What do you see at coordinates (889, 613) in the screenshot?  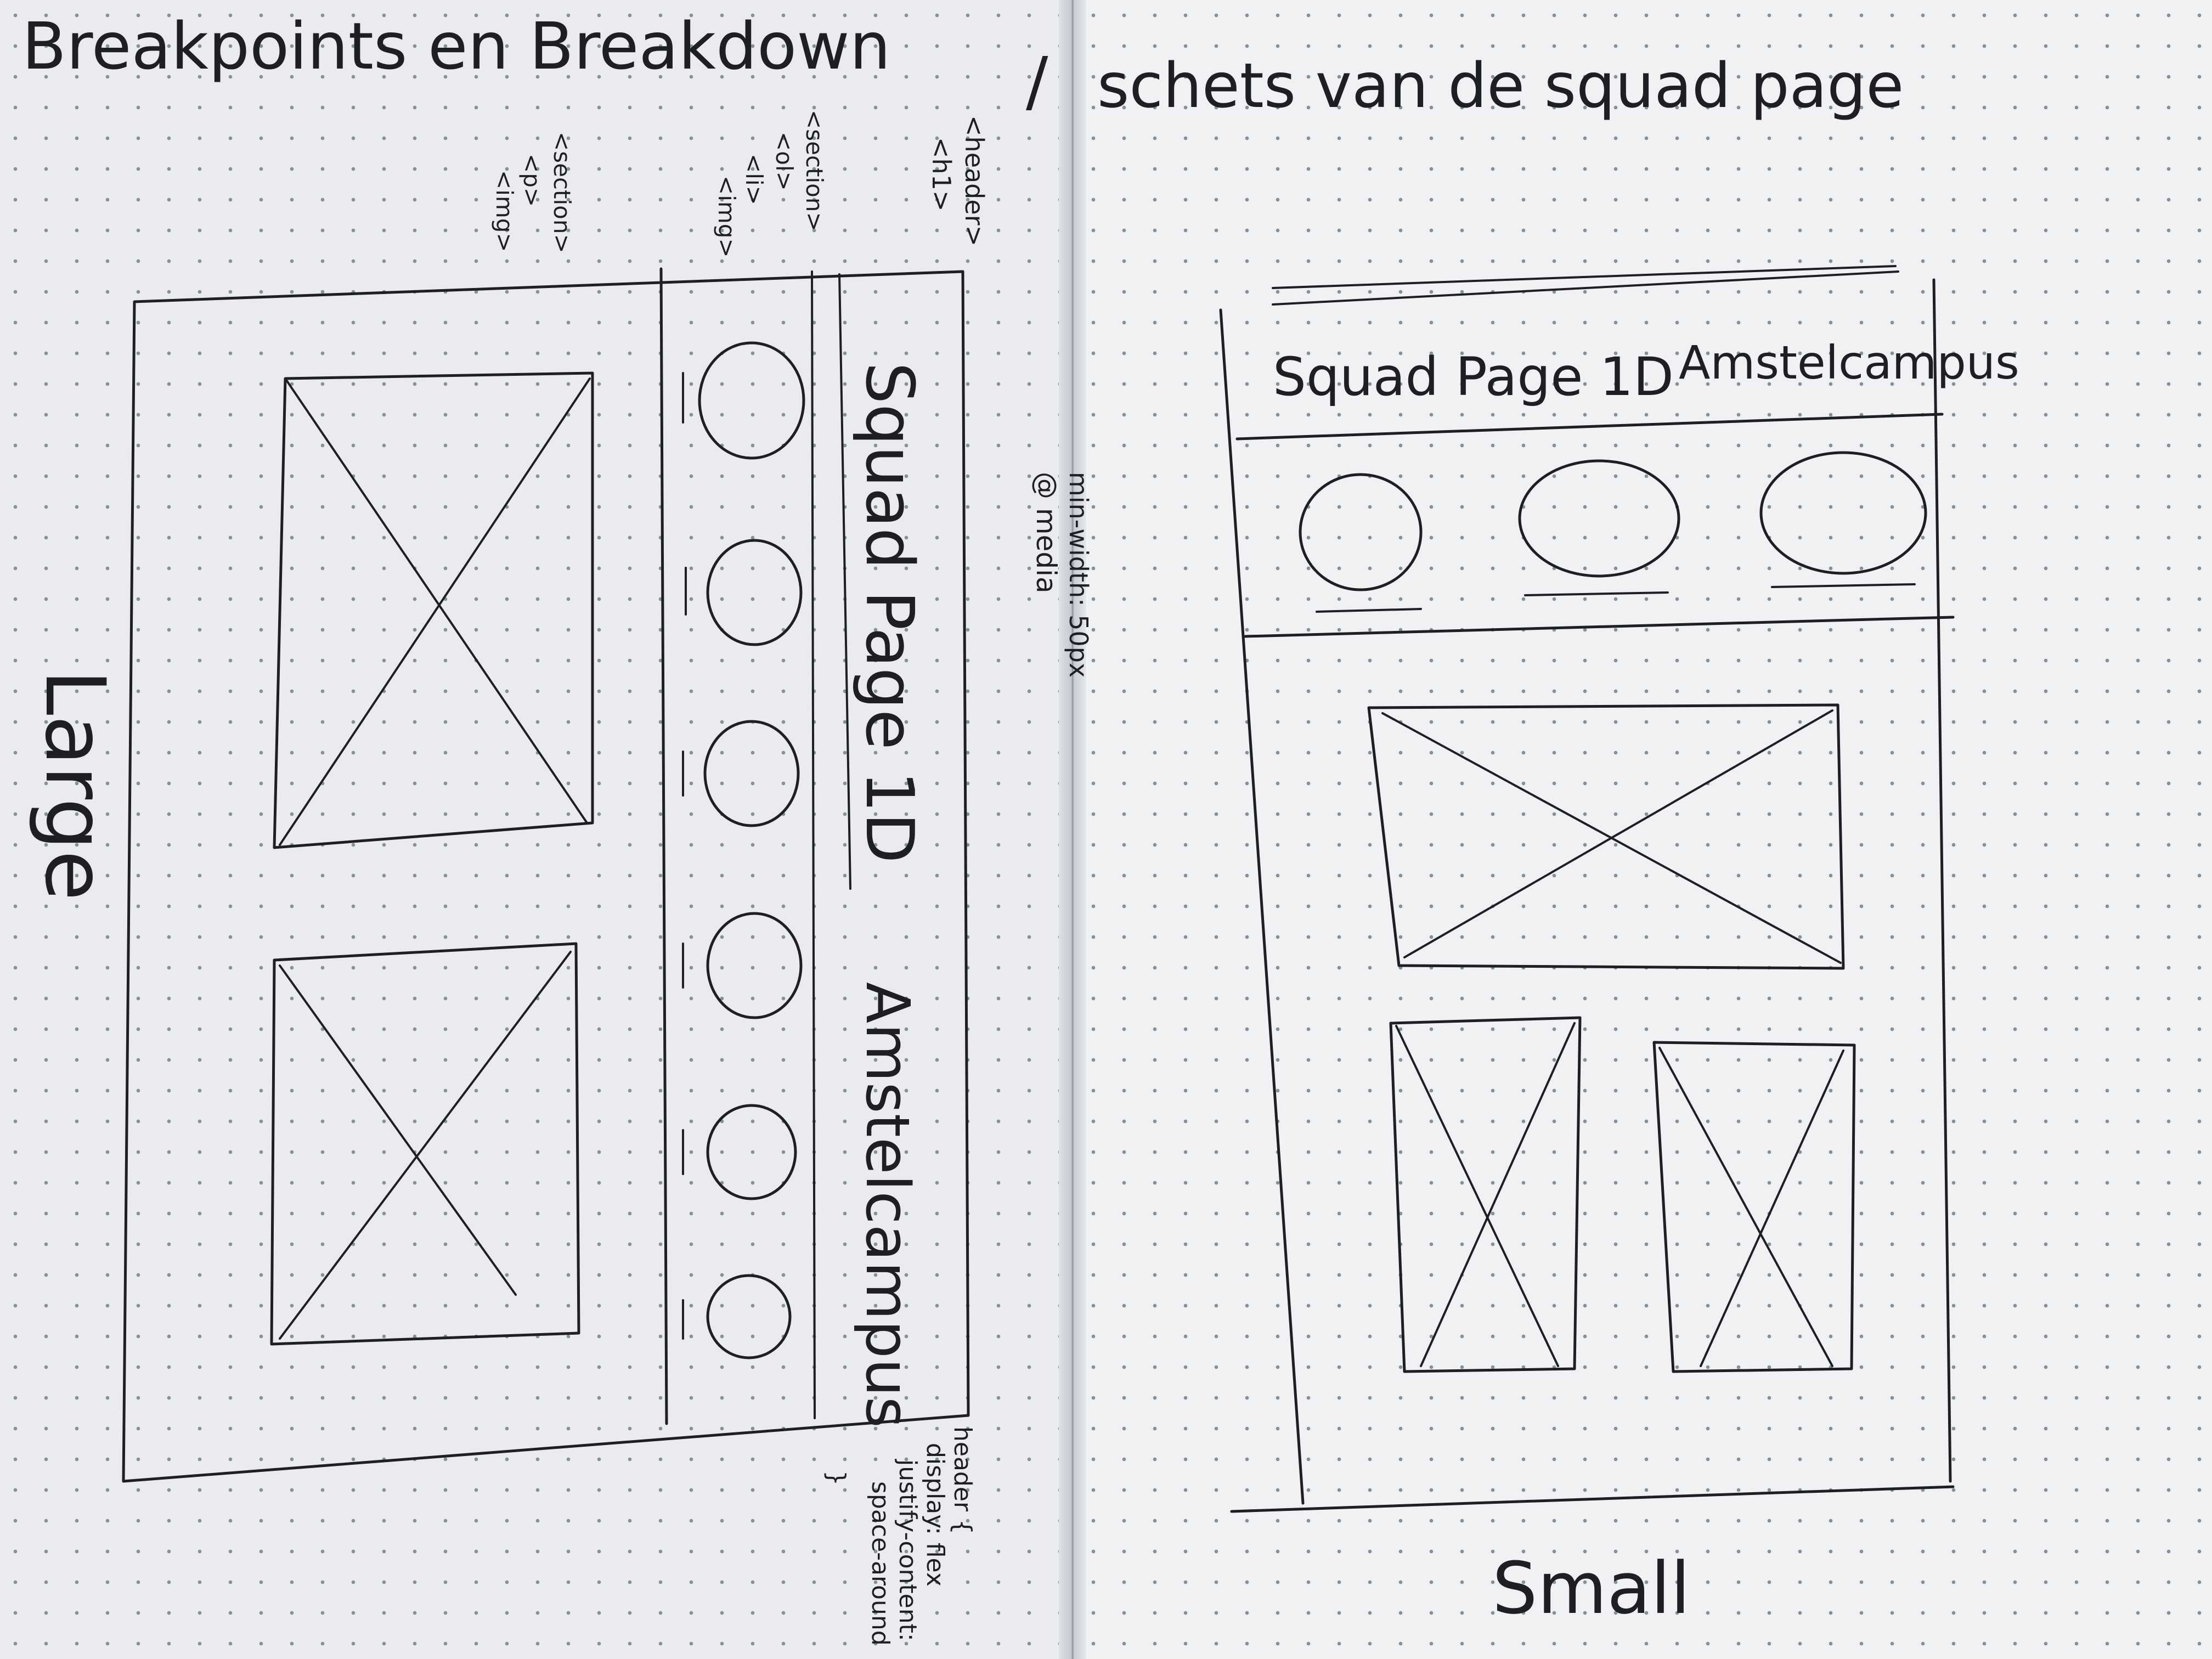 I see `large-header-title: Squad Page 1D` at bounding box center [889, 613].